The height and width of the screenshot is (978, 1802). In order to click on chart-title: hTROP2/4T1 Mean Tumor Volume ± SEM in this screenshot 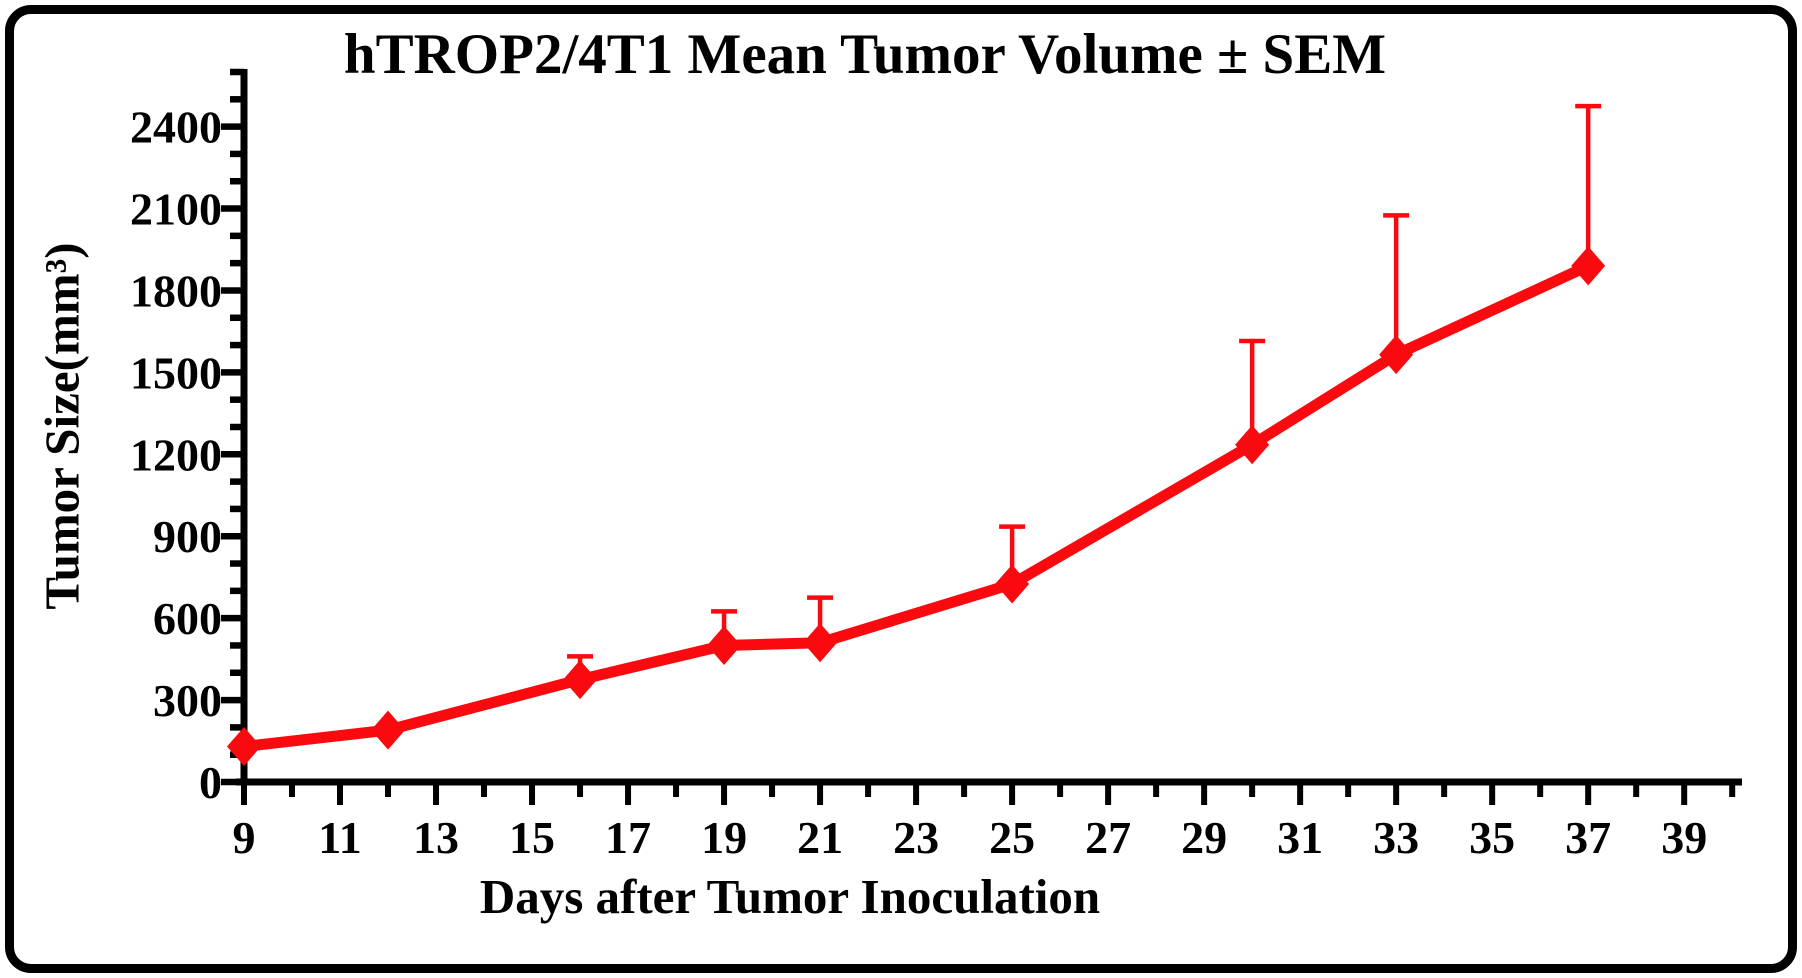, I will do `click(865, 54)`.